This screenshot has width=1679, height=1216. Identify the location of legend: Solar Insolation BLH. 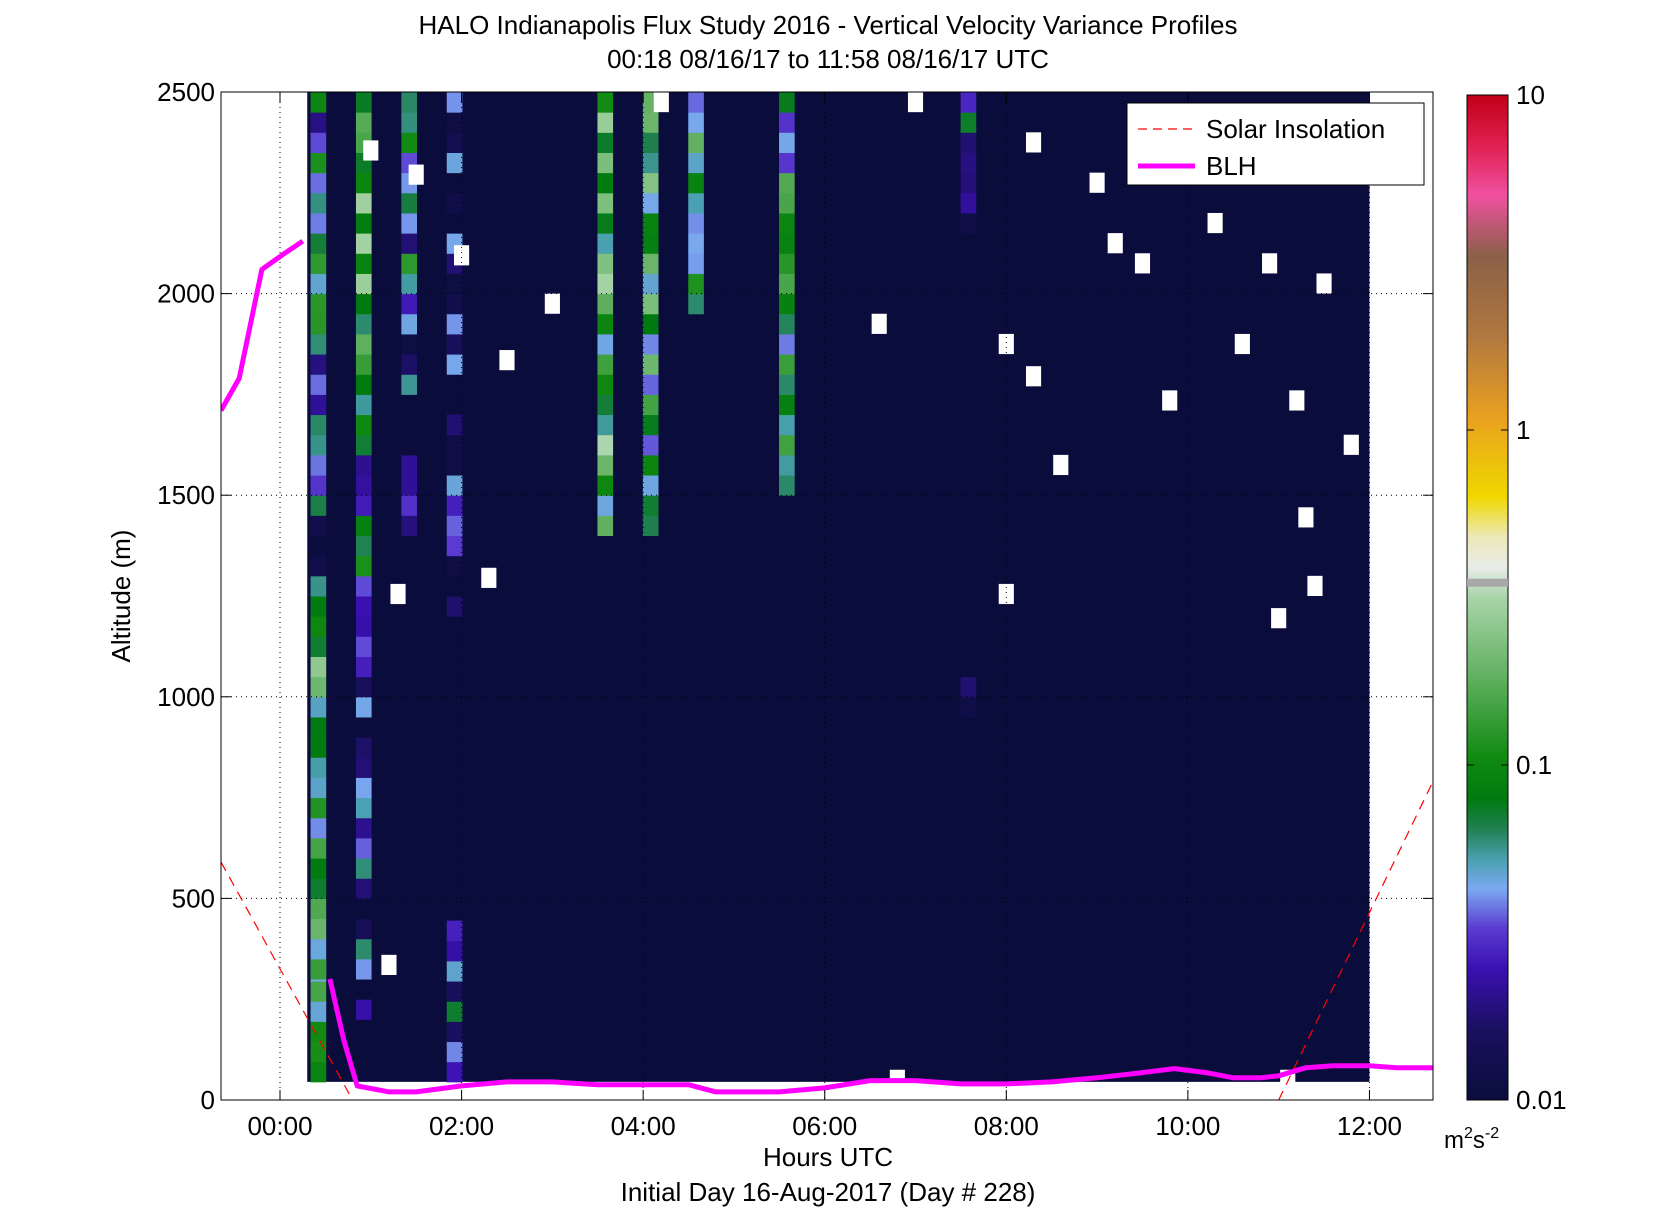
(1275, 144).